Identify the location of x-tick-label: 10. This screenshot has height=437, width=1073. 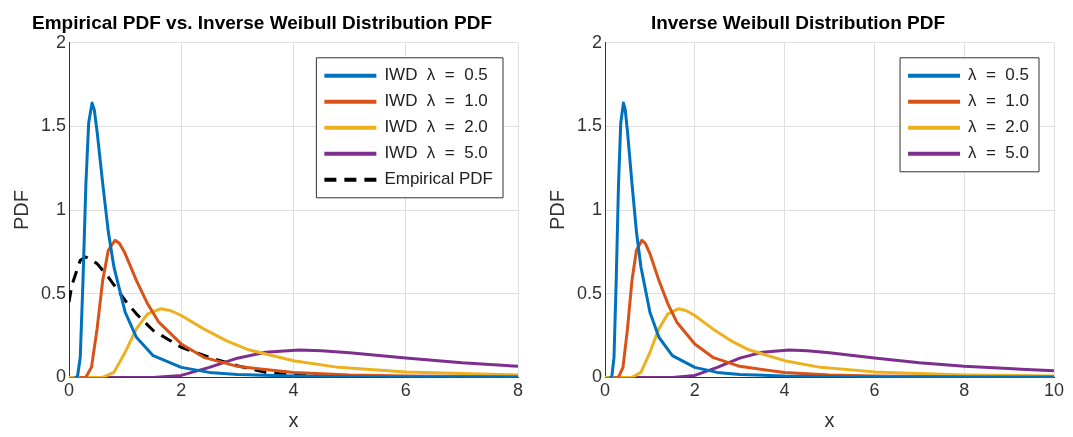
(1054, 390).